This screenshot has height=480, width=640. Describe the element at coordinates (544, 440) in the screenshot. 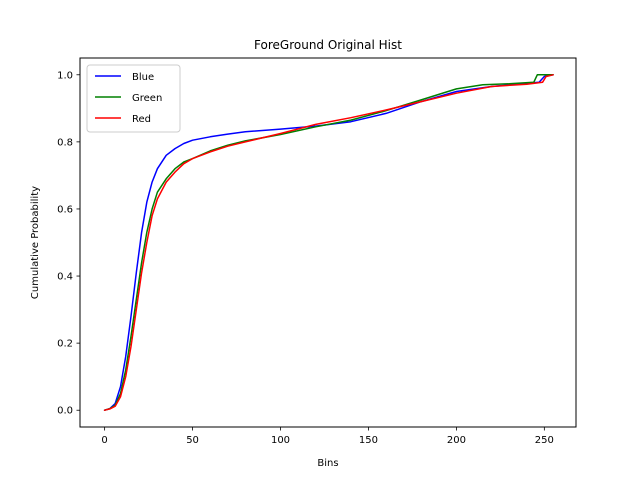

I see `x-tick-label: 250` at that location.